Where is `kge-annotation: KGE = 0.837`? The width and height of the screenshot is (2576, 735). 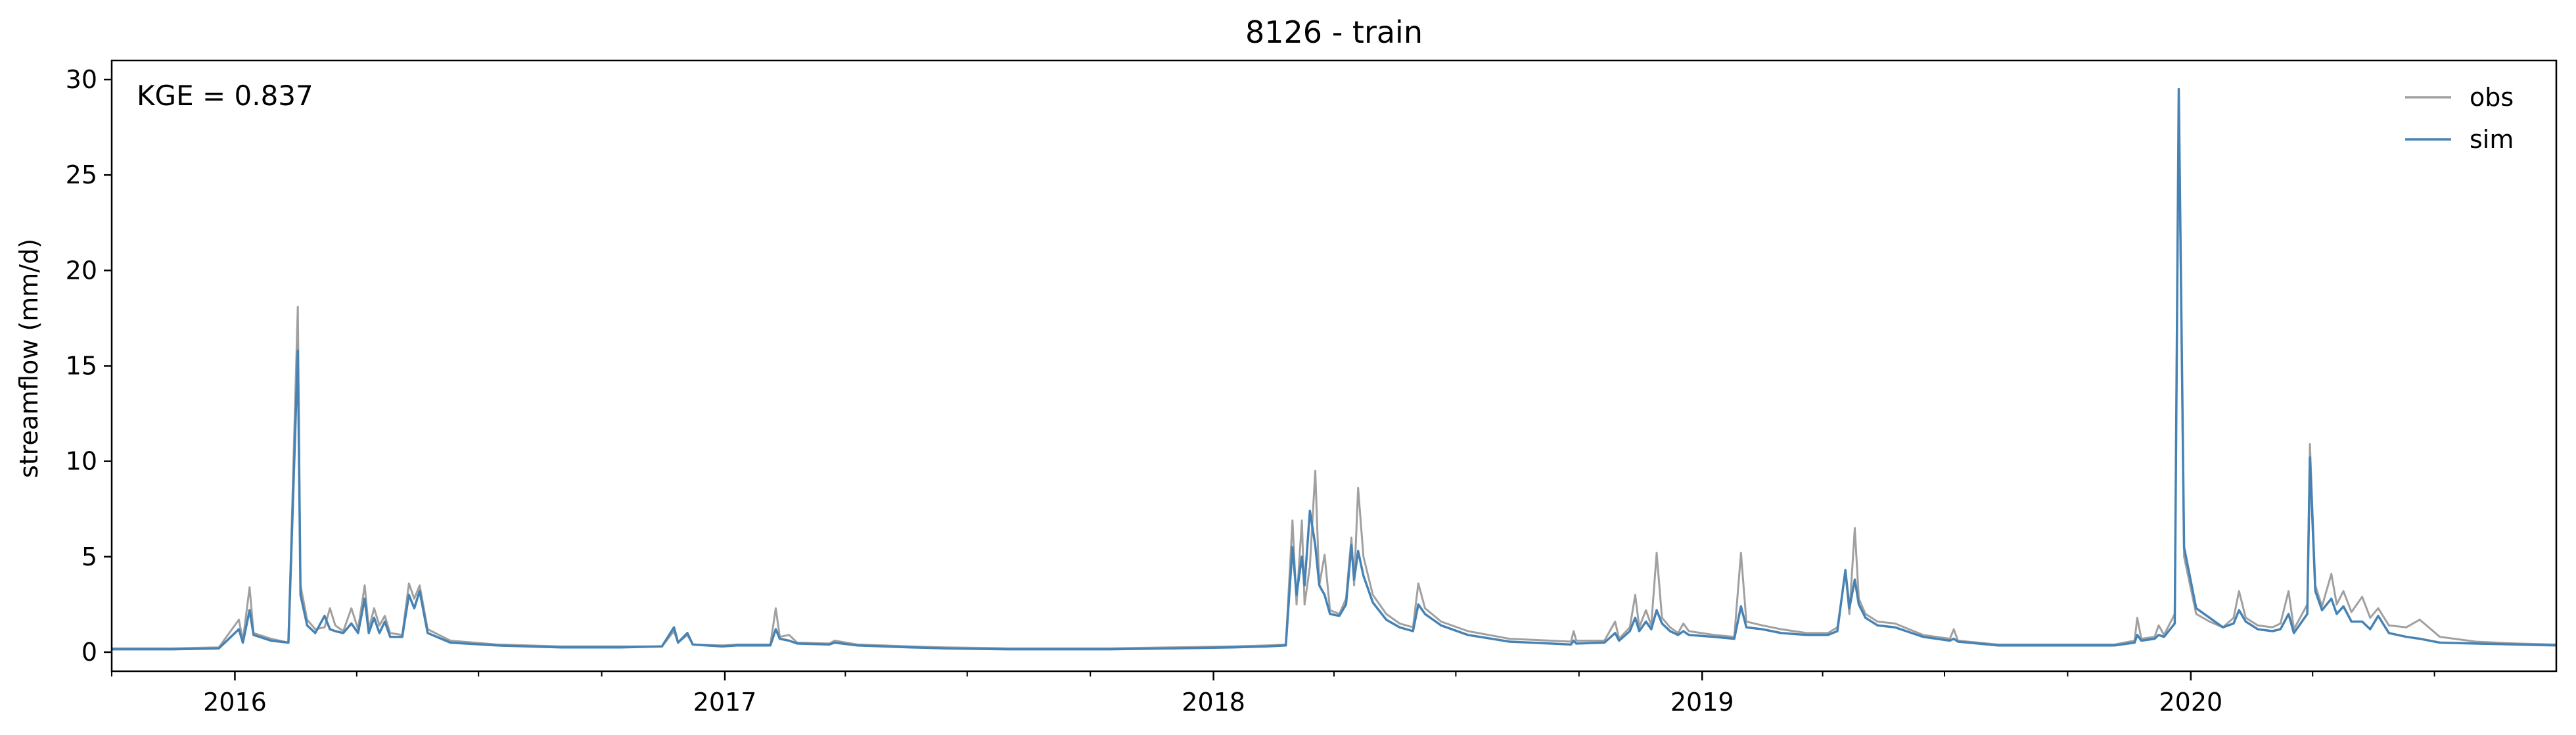
kge-annotation: KGE = 0.837 is located at coordinates (225, 96).